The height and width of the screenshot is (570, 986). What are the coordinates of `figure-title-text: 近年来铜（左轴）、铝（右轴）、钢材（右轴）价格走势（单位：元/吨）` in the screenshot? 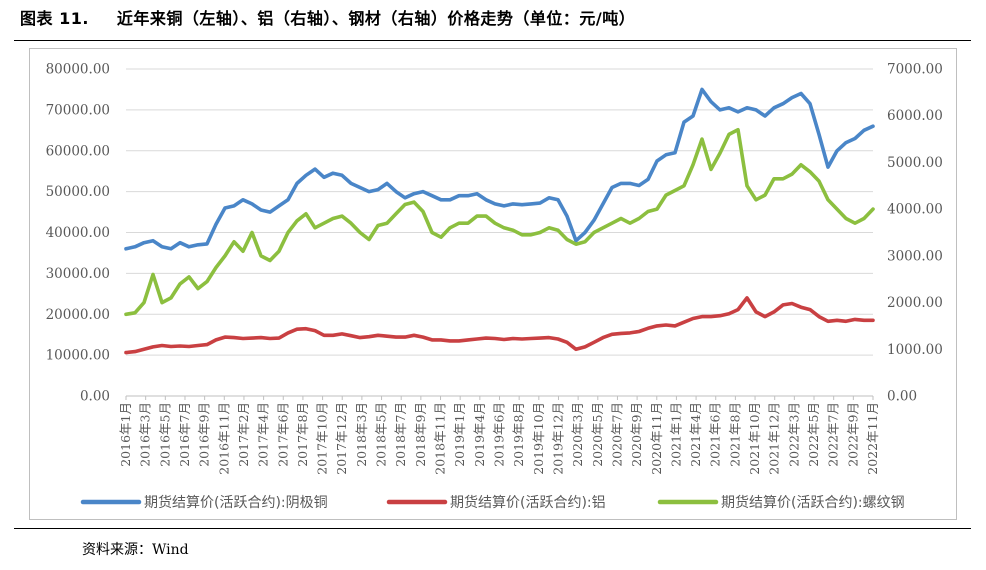 It's located at (376, 18).